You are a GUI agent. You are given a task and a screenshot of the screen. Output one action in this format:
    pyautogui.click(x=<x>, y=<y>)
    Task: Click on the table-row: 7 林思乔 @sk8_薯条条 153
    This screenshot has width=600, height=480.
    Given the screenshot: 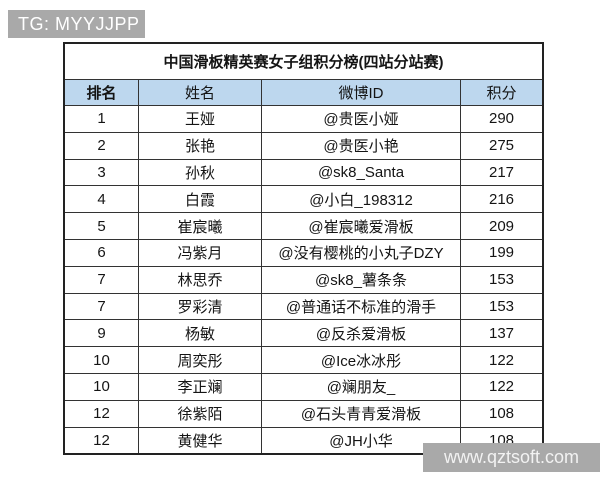 What is the action you would take?
    pyautogui.click(x=303, y=279)
    